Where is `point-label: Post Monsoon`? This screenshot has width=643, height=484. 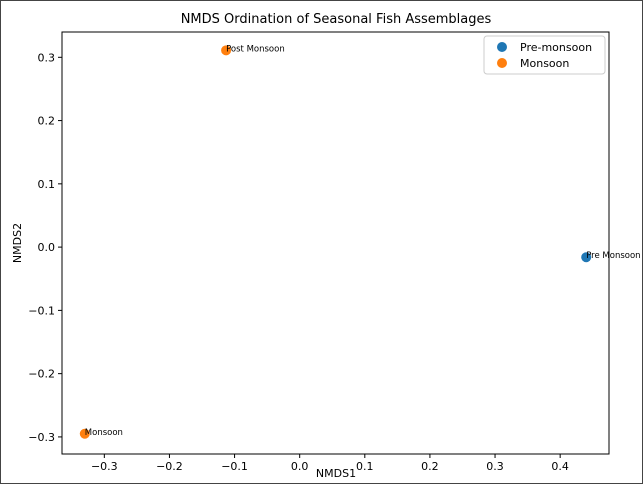
point-label: Post Monsoon is located at coordinates (255, 49).